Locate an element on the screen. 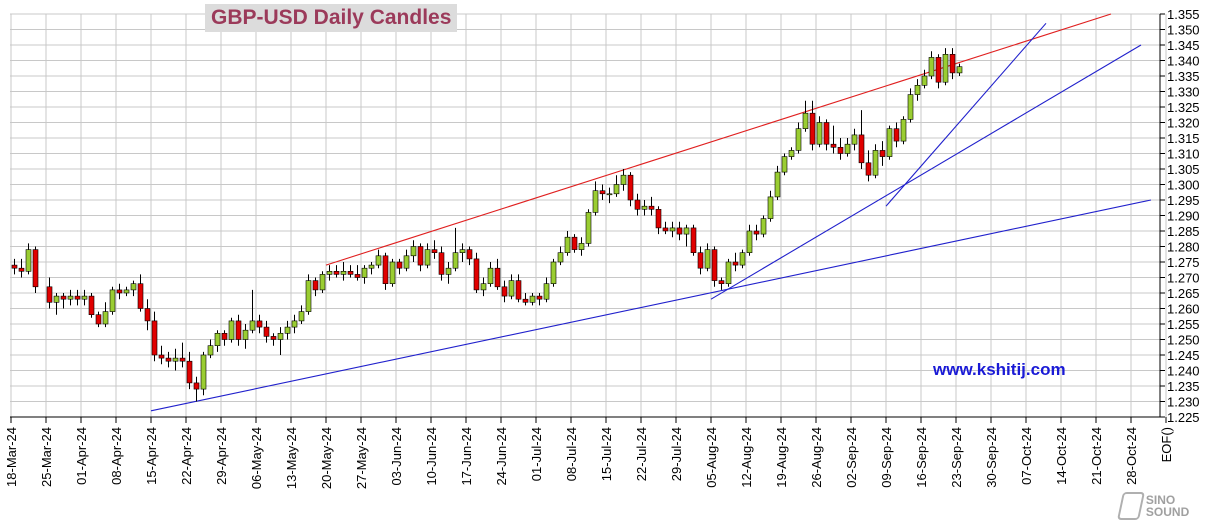  x-tick-label: 29-Jul-24 is located at coordinates (676, 454).